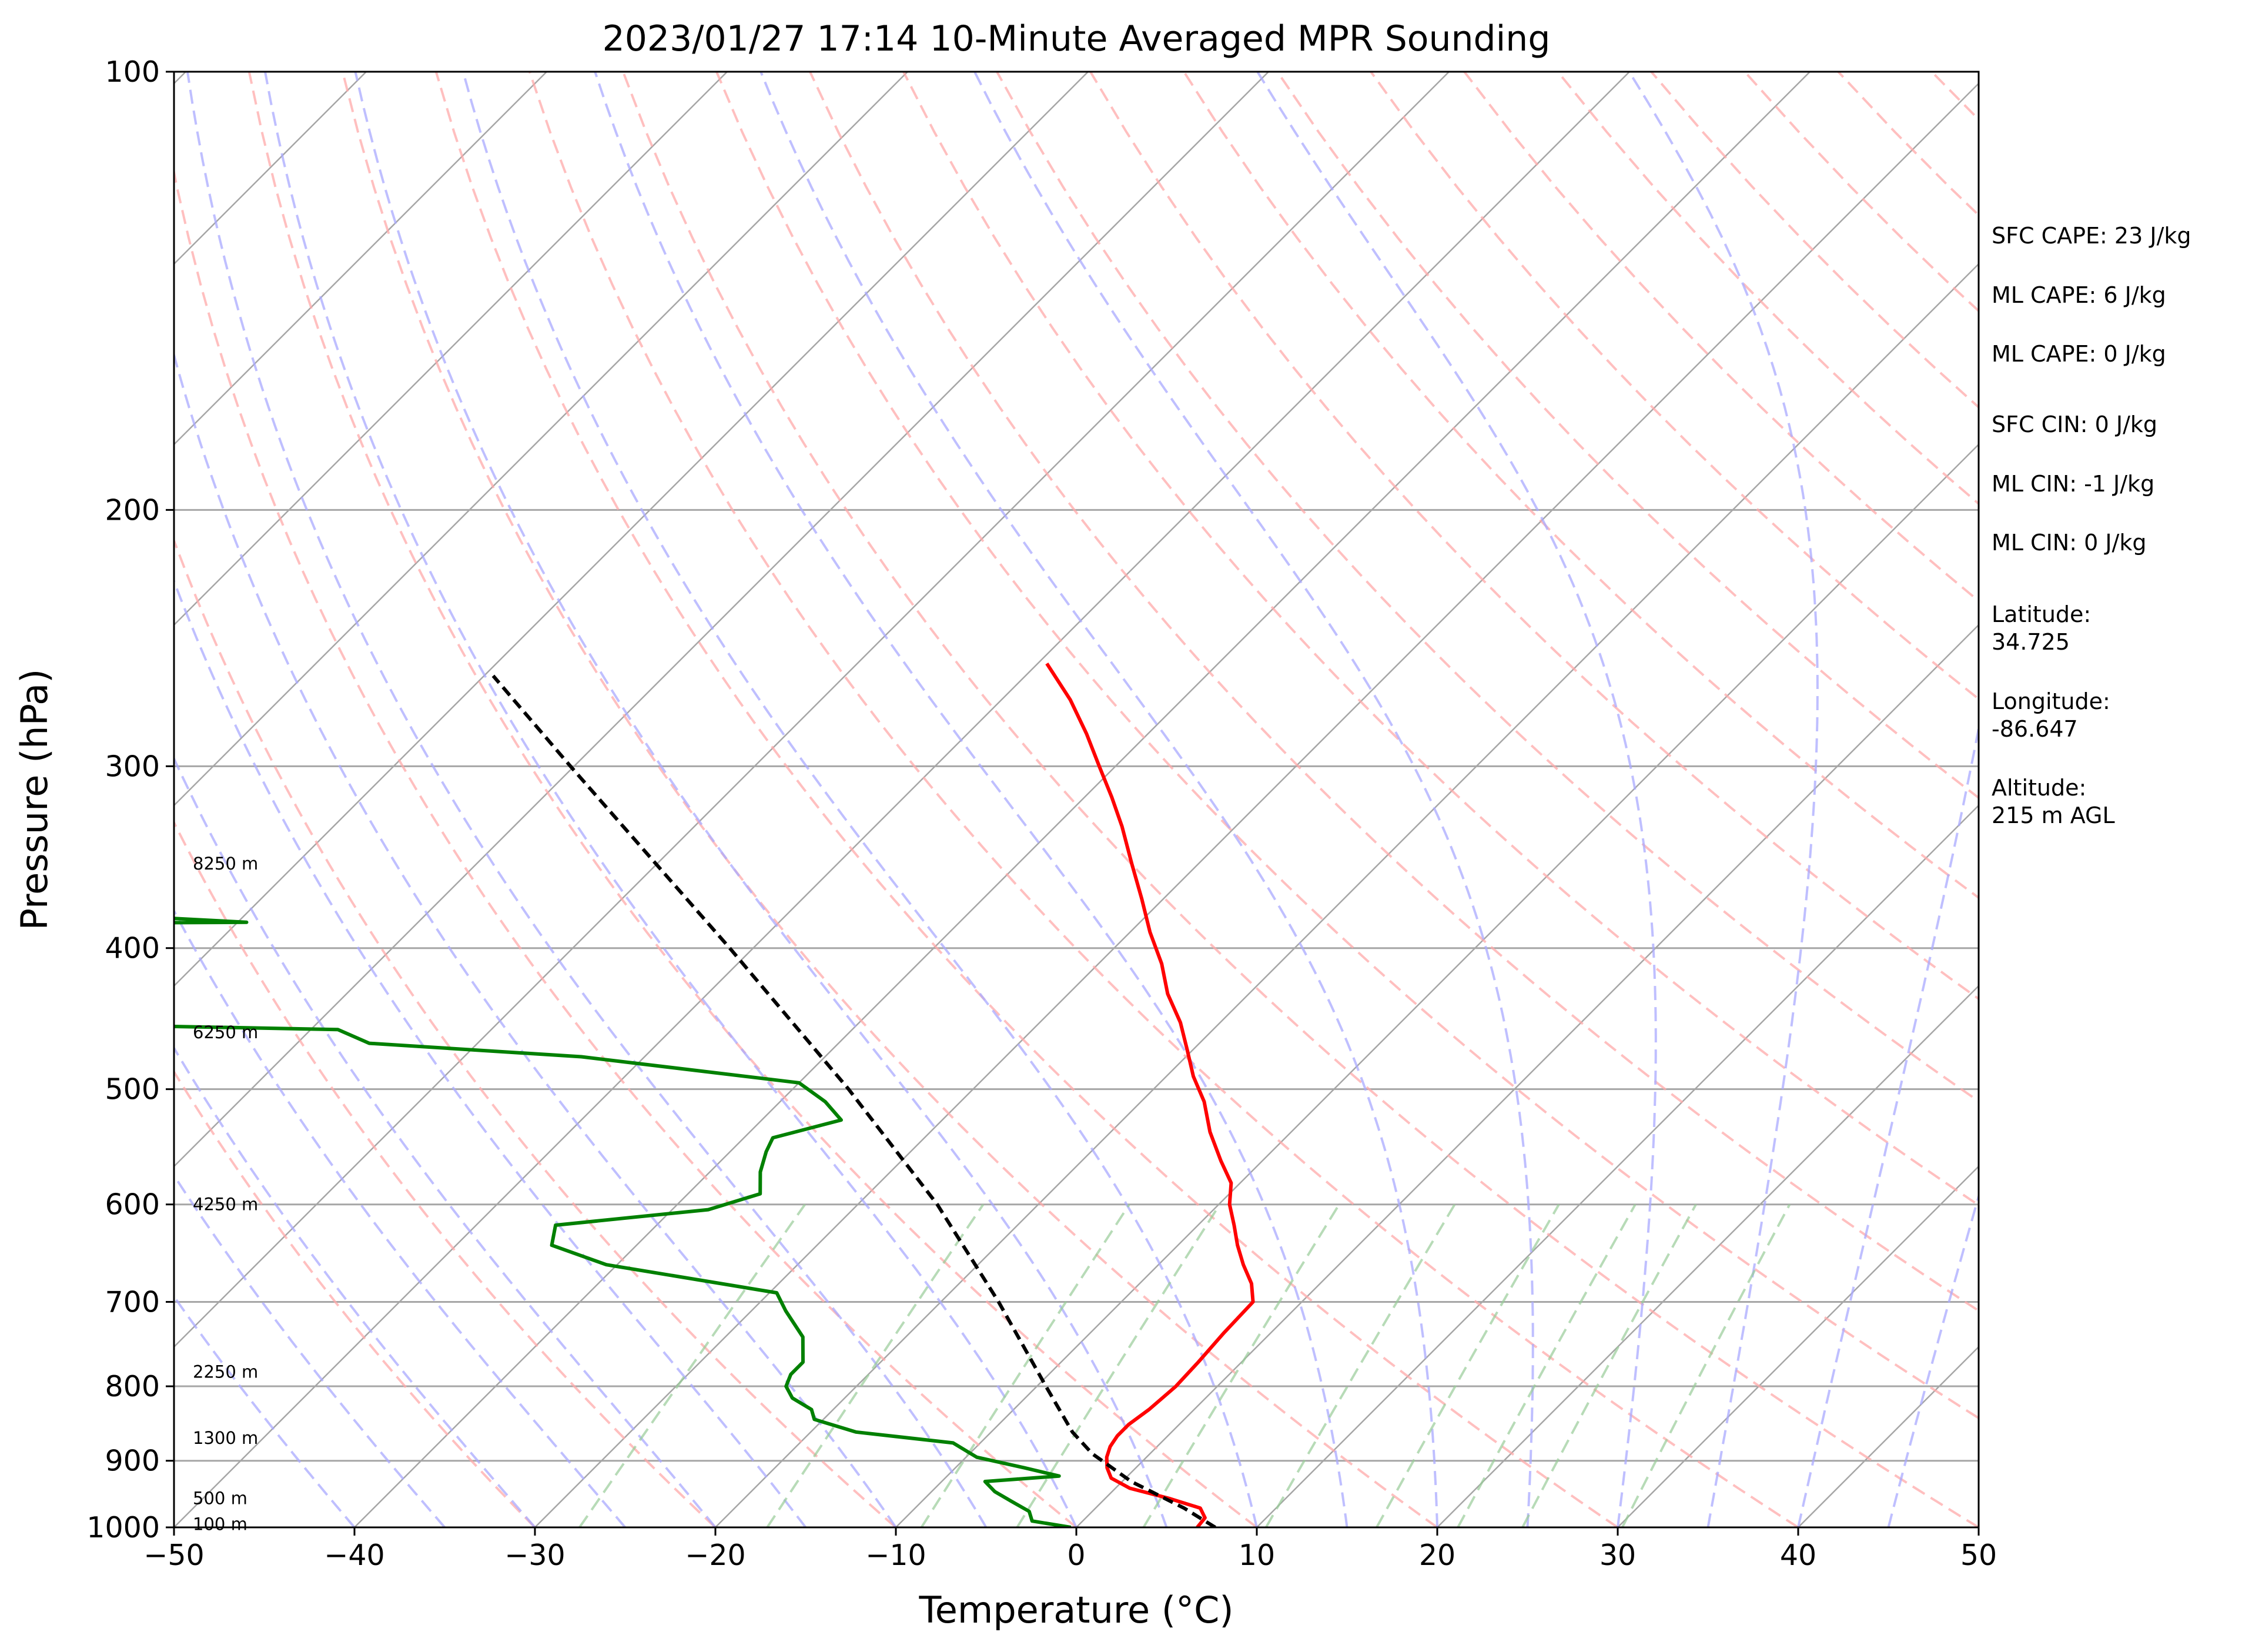 The width and height of the screenshot is (2242, 1652). What do you see at coordinates (123, 1528) in the screenshot?
I see `y-tick-label: 1000` at bounding box center [123, 1528].